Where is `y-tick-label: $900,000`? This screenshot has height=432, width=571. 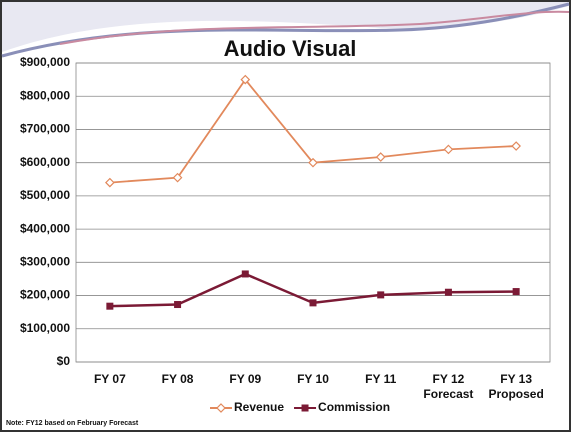 y-tick-label: $900,000 is located at coordinates (45, 62).